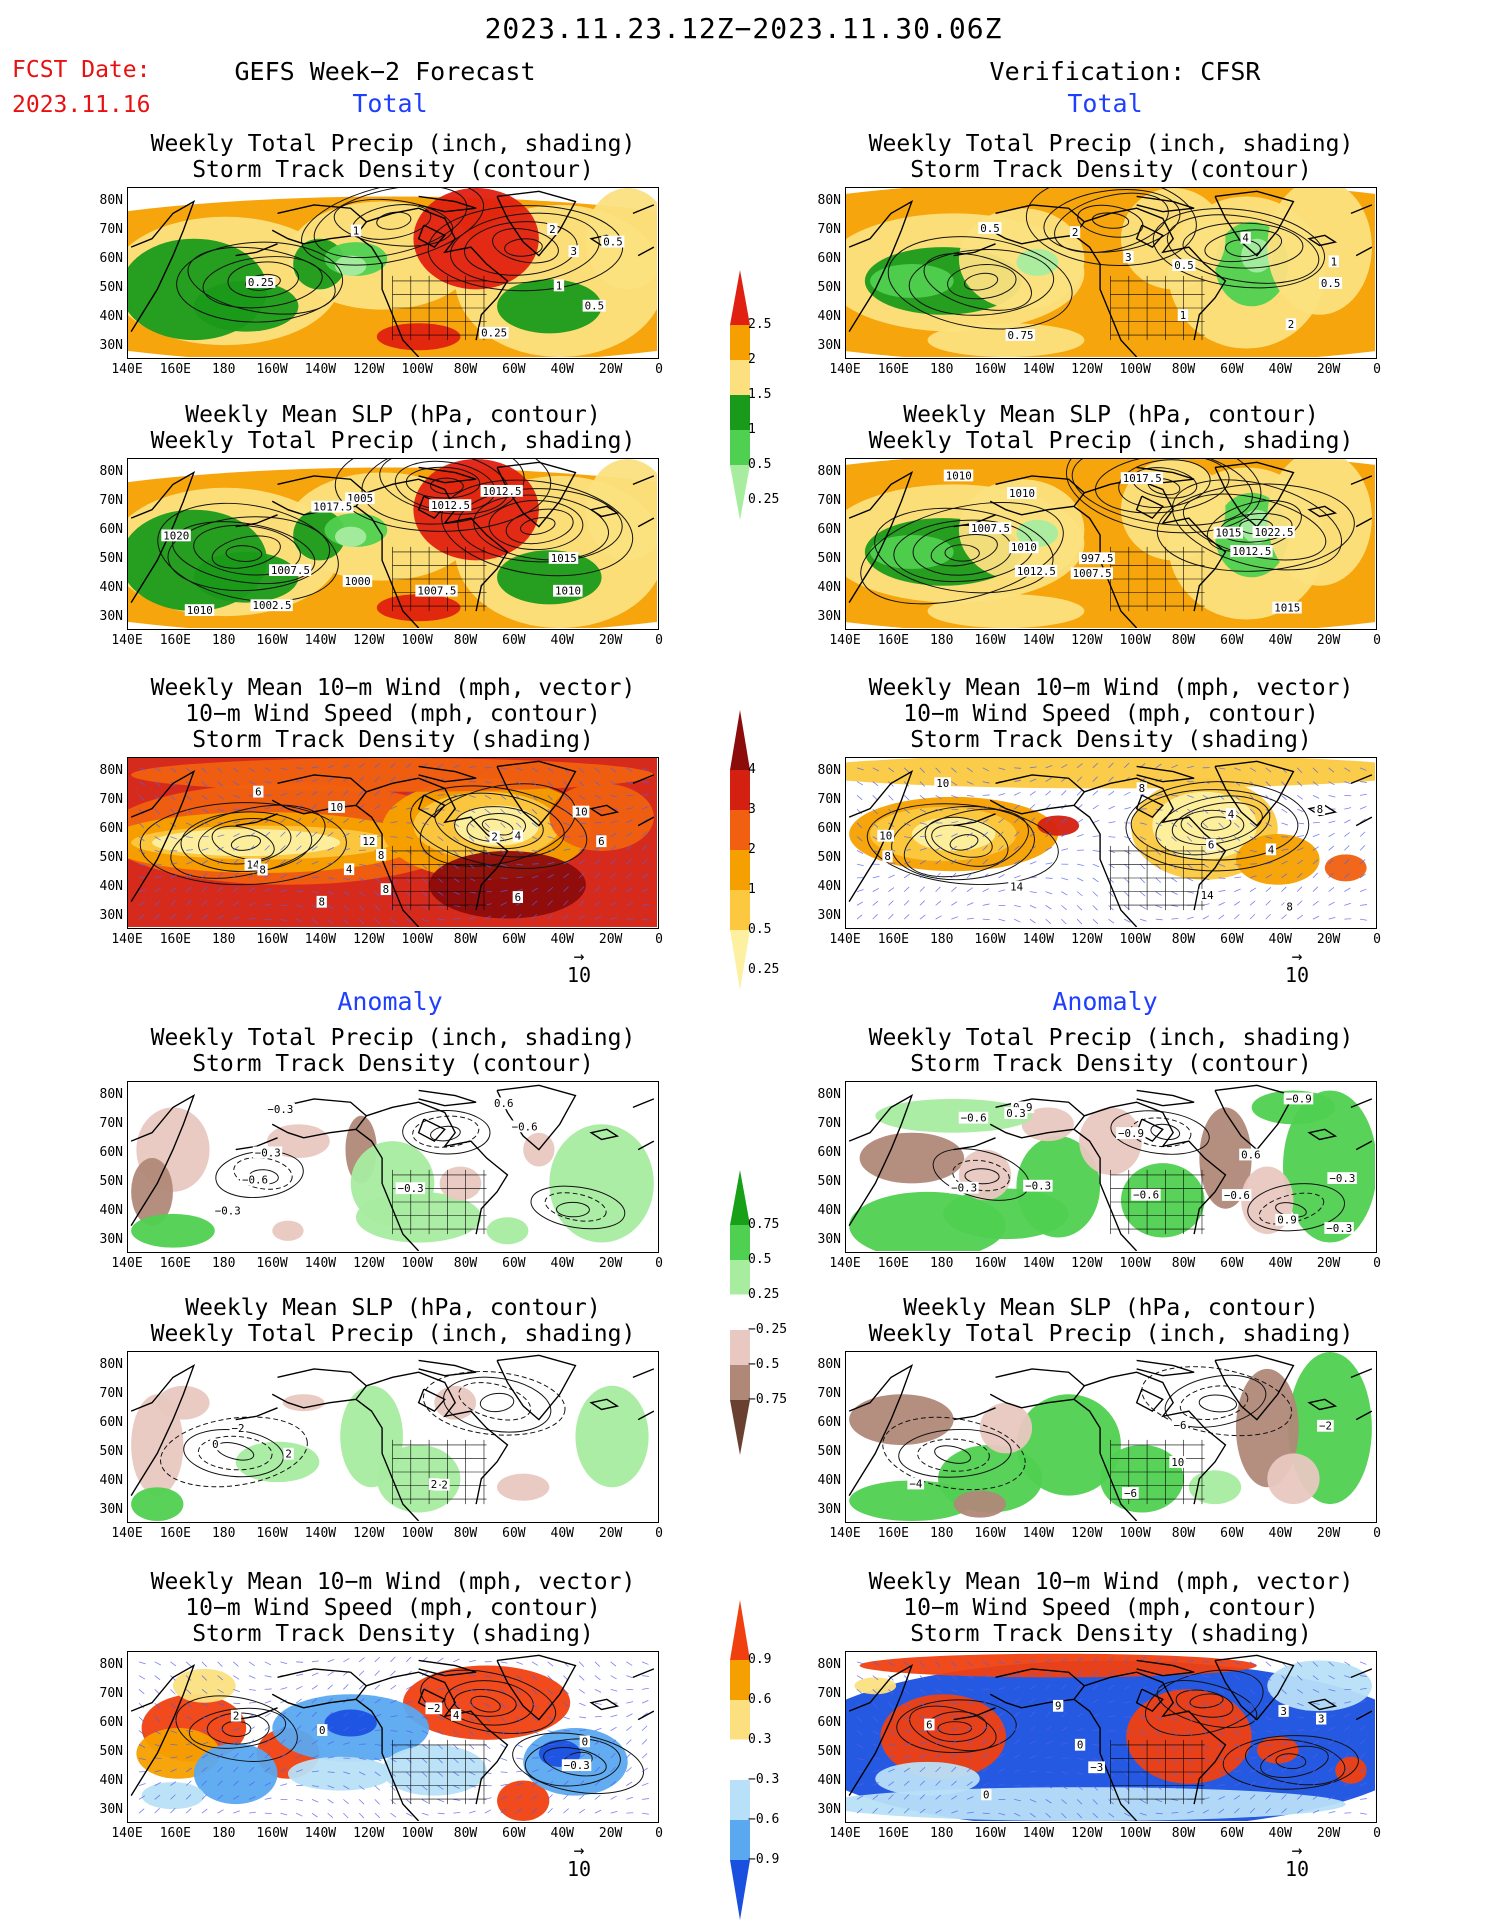  What do you see at coordinates (1183, 315) in the screenshot?
I see `contour-label: 1` at bounding box center [1183, 315].